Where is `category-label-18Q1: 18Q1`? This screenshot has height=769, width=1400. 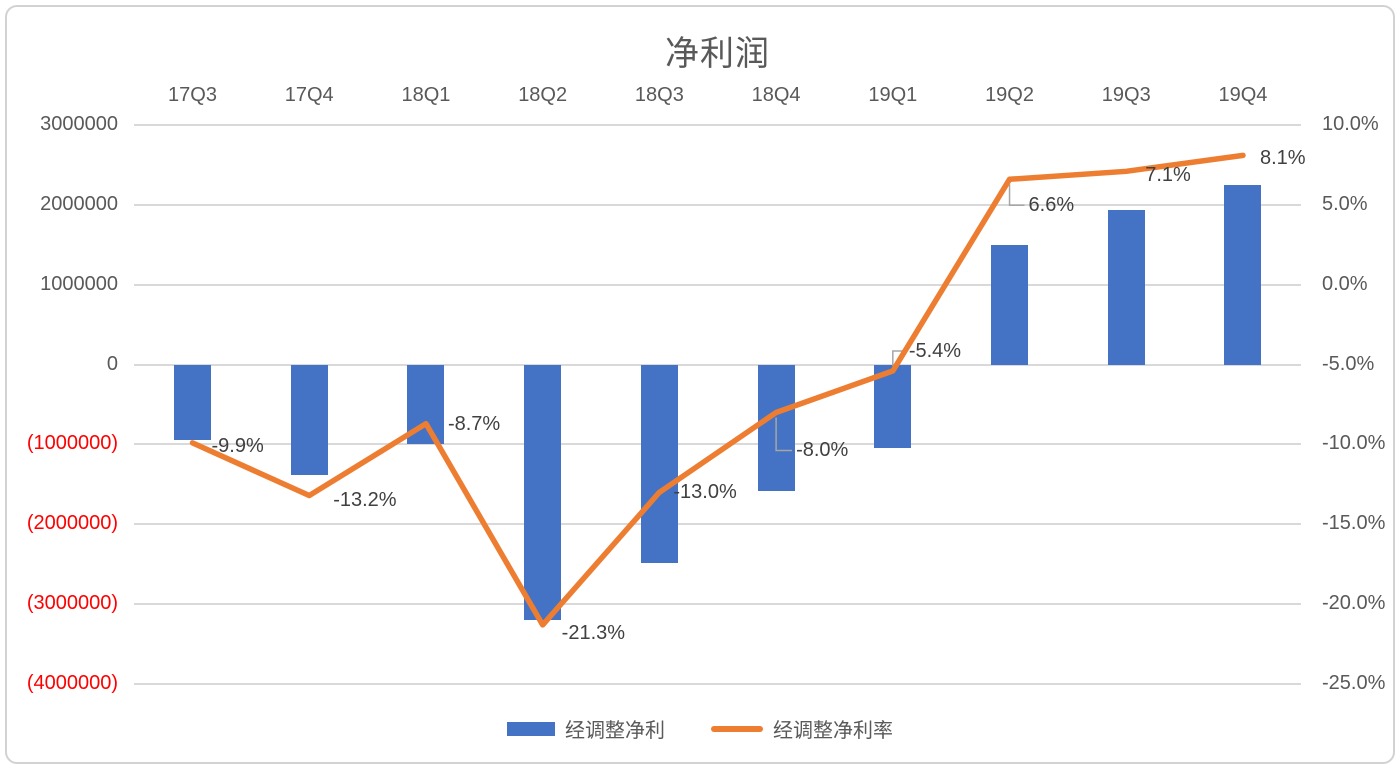
category-label-18Q1: 18Q1 is located at coordinates (426, 95).